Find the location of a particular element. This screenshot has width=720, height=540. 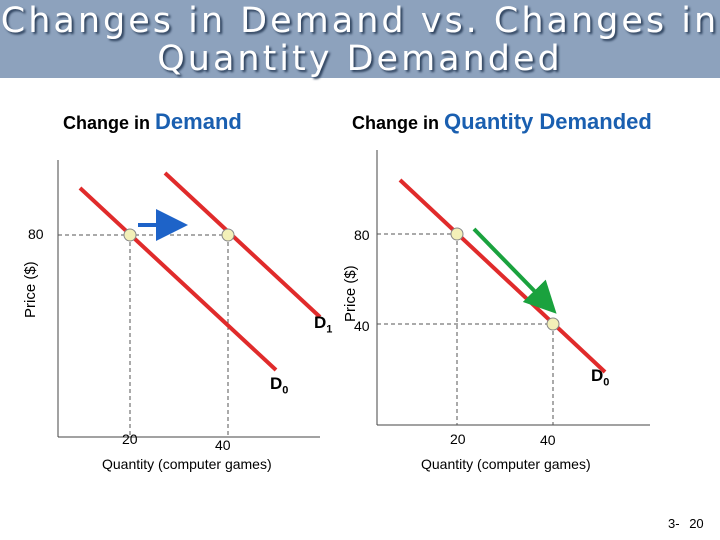

page-number: 3- 20 is located at coordinates (686, 523).